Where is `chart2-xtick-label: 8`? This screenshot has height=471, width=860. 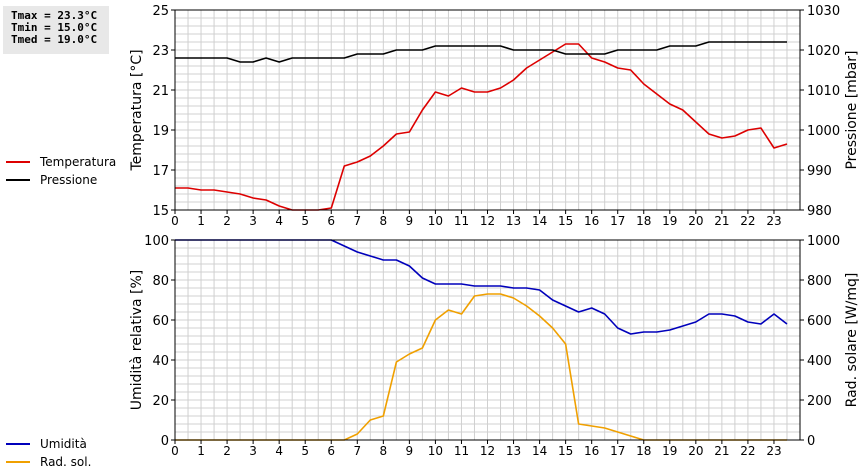
chart2-xtick-label: 8 is located at coordinates (384, 451).